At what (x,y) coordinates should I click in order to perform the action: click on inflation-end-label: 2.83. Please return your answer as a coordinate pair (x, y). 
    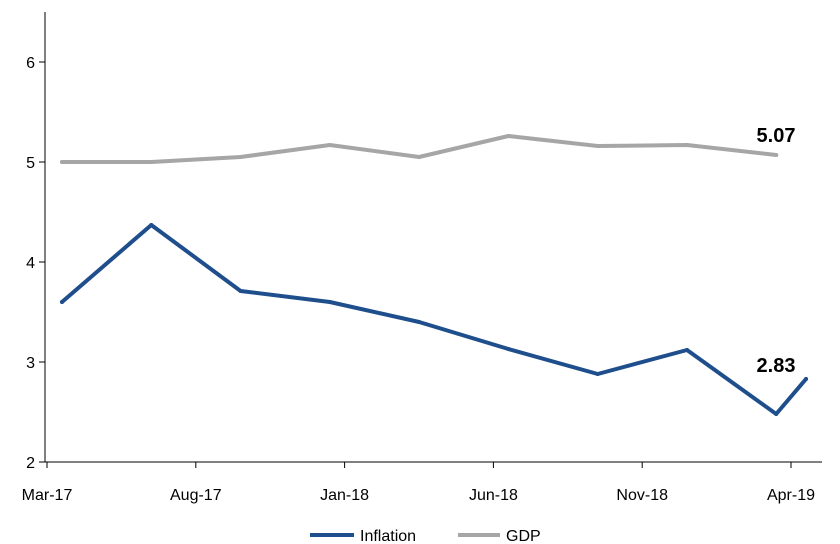
    Looking at the image, I should click on (776, 366).